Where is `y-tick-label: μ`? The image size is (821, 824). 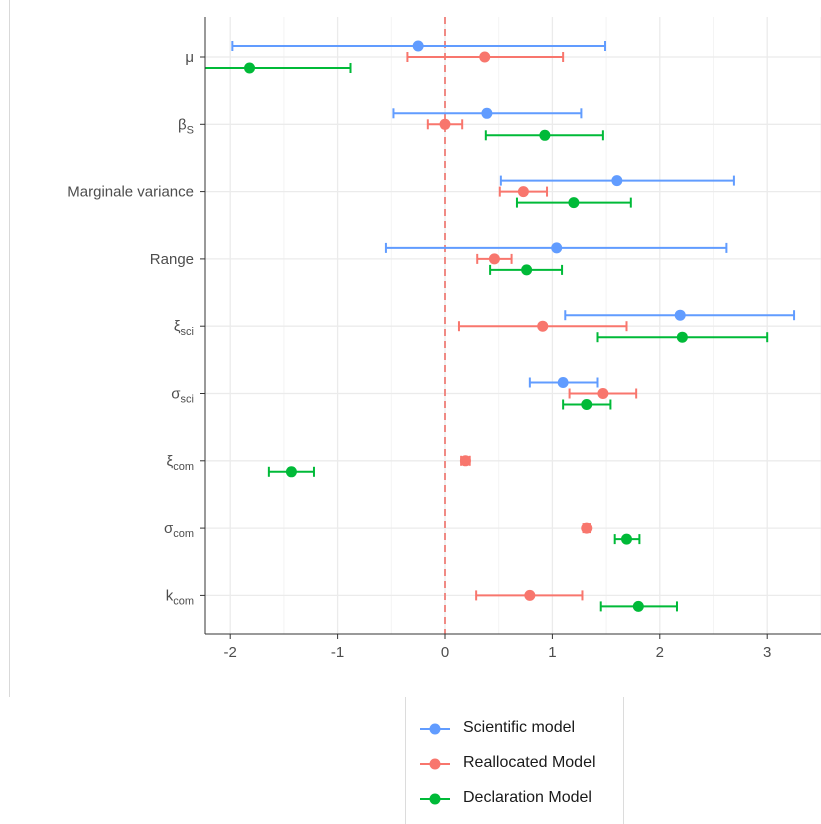 y-tick-label: μ is located at coordinates (189, 57).